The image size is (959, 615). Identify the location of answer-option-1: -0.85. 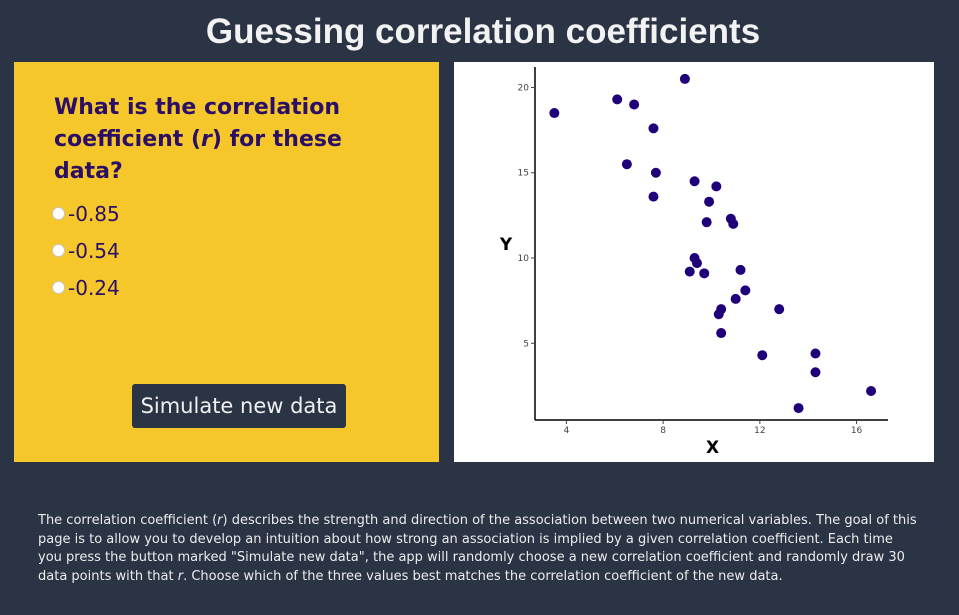
(86, 213).